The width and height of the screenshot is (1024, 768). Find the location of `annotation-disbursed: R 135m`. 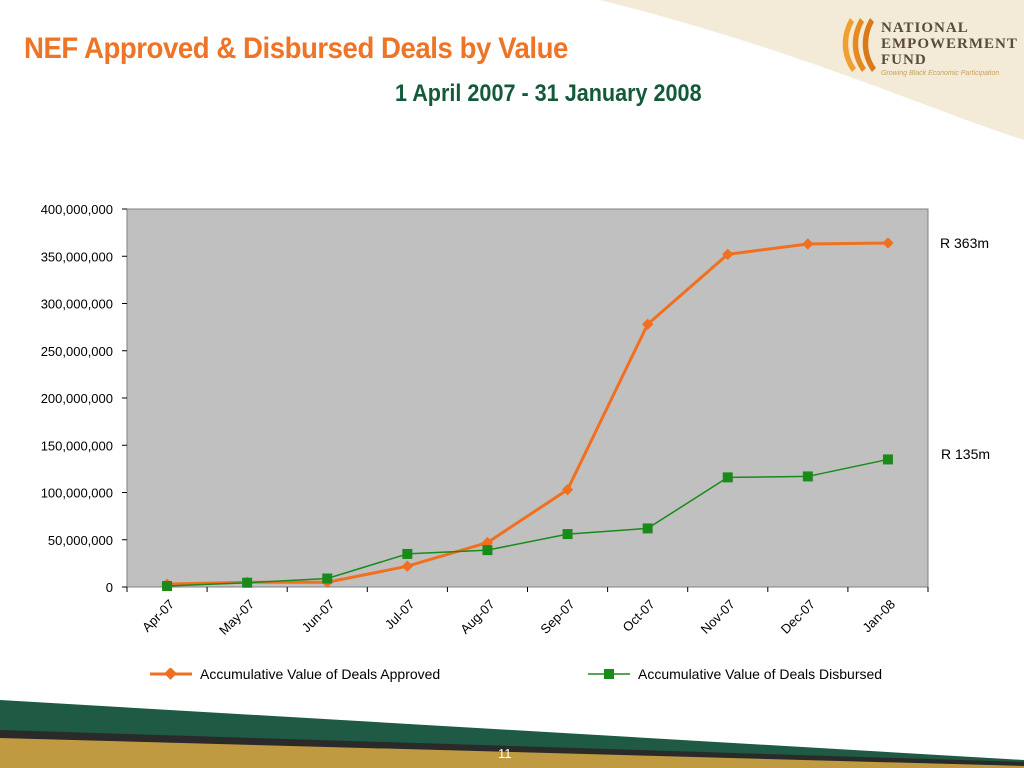

annotation-disbursed: R 135m is located at coordinates (965, 454).